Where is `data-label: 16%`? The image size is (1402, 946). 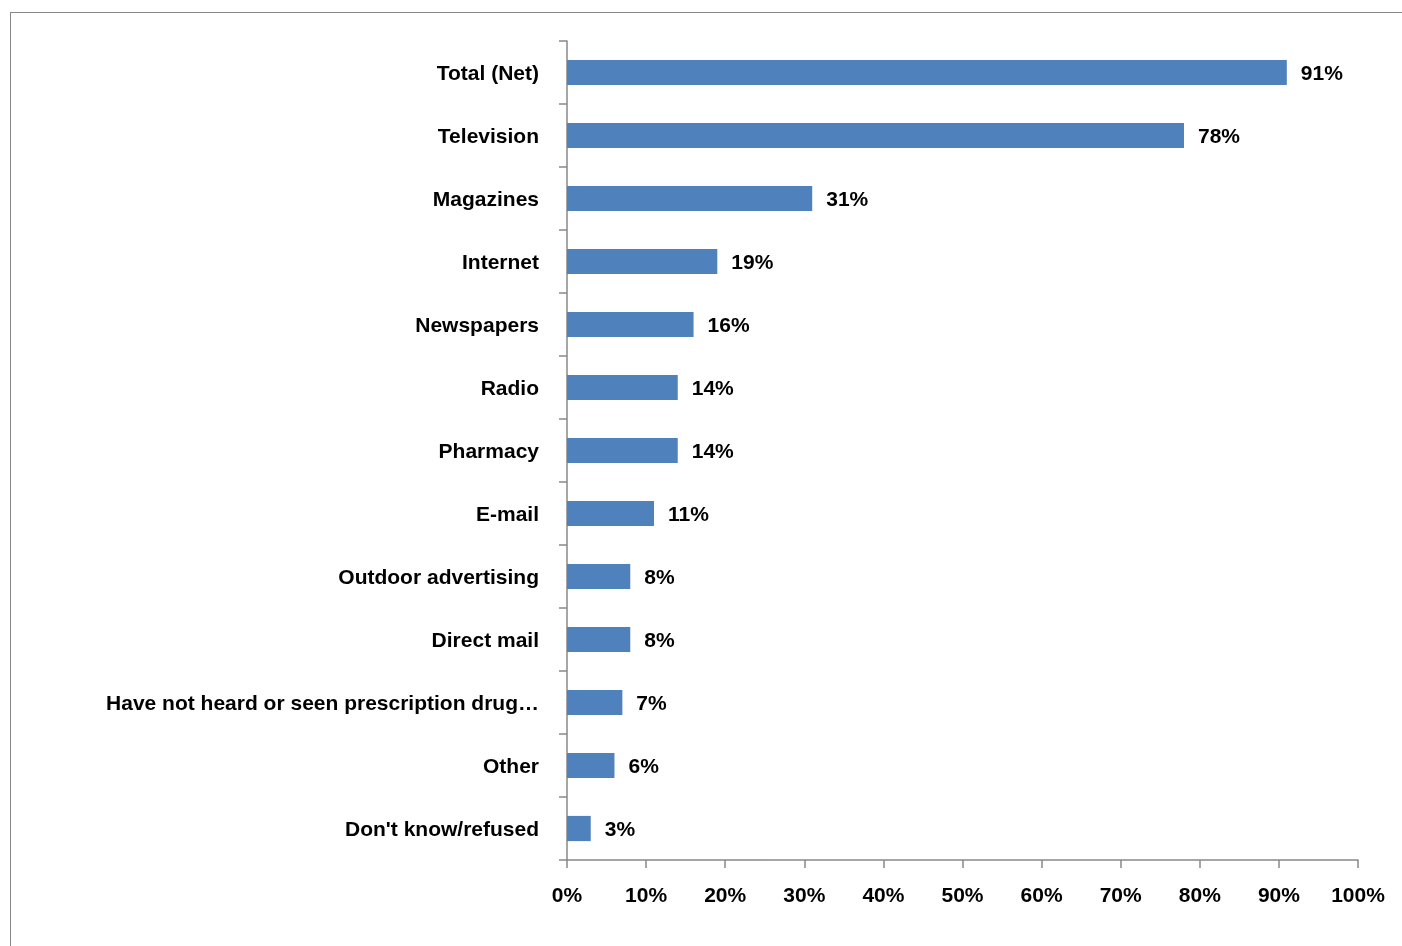 data-label: 16% is located at coordinates (728, 324).